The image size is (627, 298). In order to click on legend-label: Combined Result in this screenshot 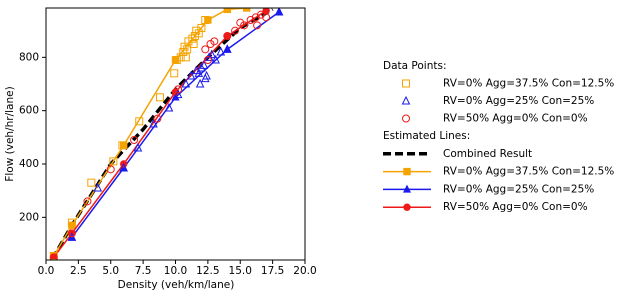, I will do `click(487, 154)`.